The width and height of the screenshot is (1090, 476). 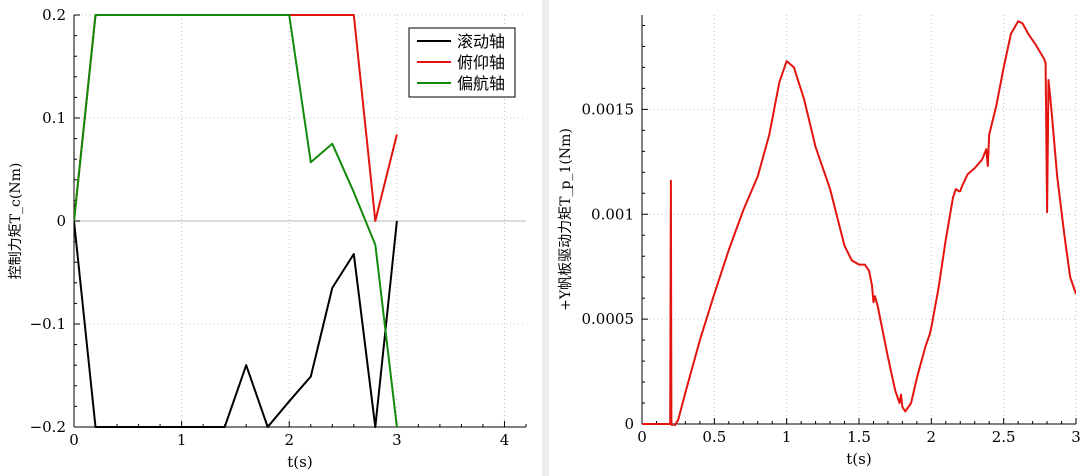 I want to click on y-tick-label: −0.1, so click(x=48, y=324).